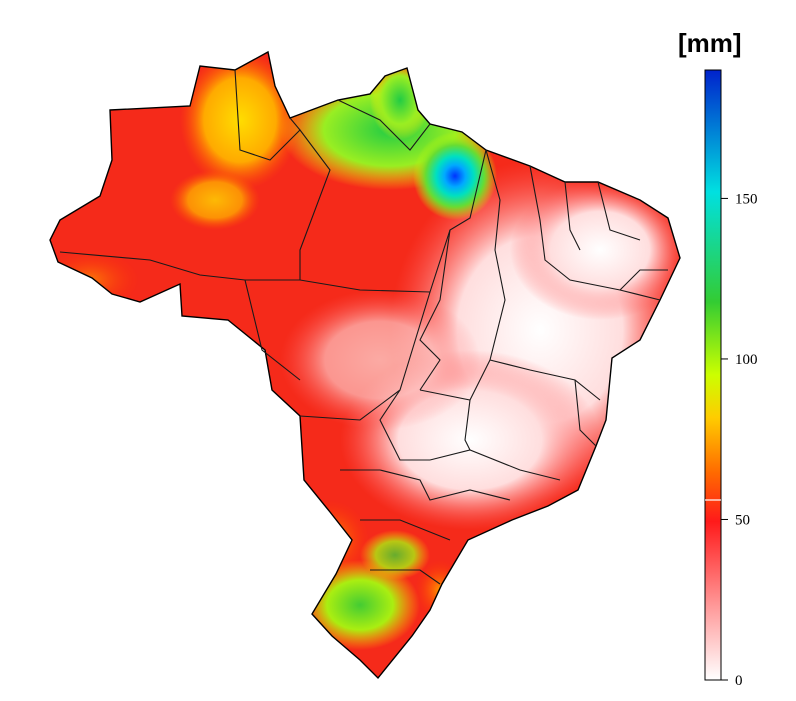 This screenshot has height=701, width=796. Describe the element at coordinates (746, 360) in the screenshot. I see `legend-tick-label-100: 100` at that location.